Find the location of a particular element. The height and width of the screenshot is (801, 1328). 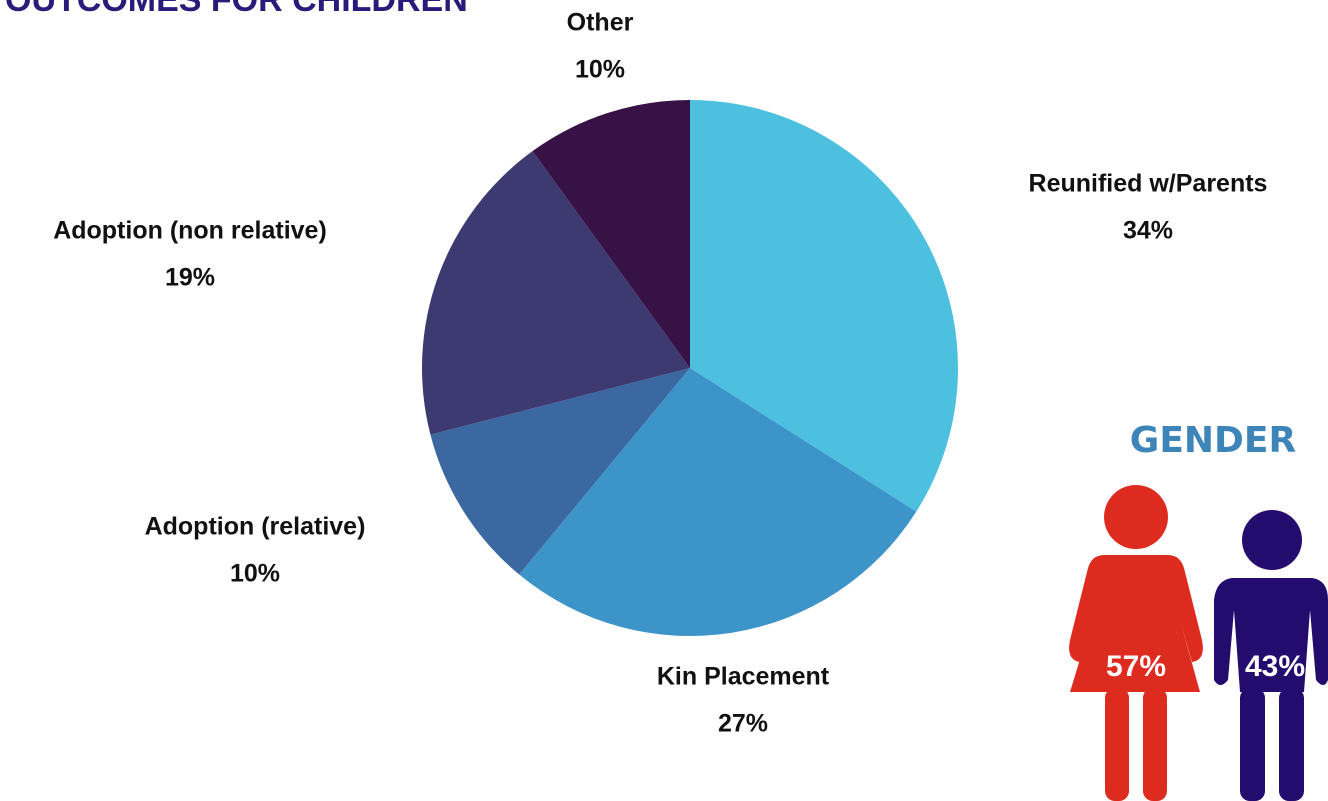

slice-label: Adoption (non relative) is located at coordinates (190, 231).